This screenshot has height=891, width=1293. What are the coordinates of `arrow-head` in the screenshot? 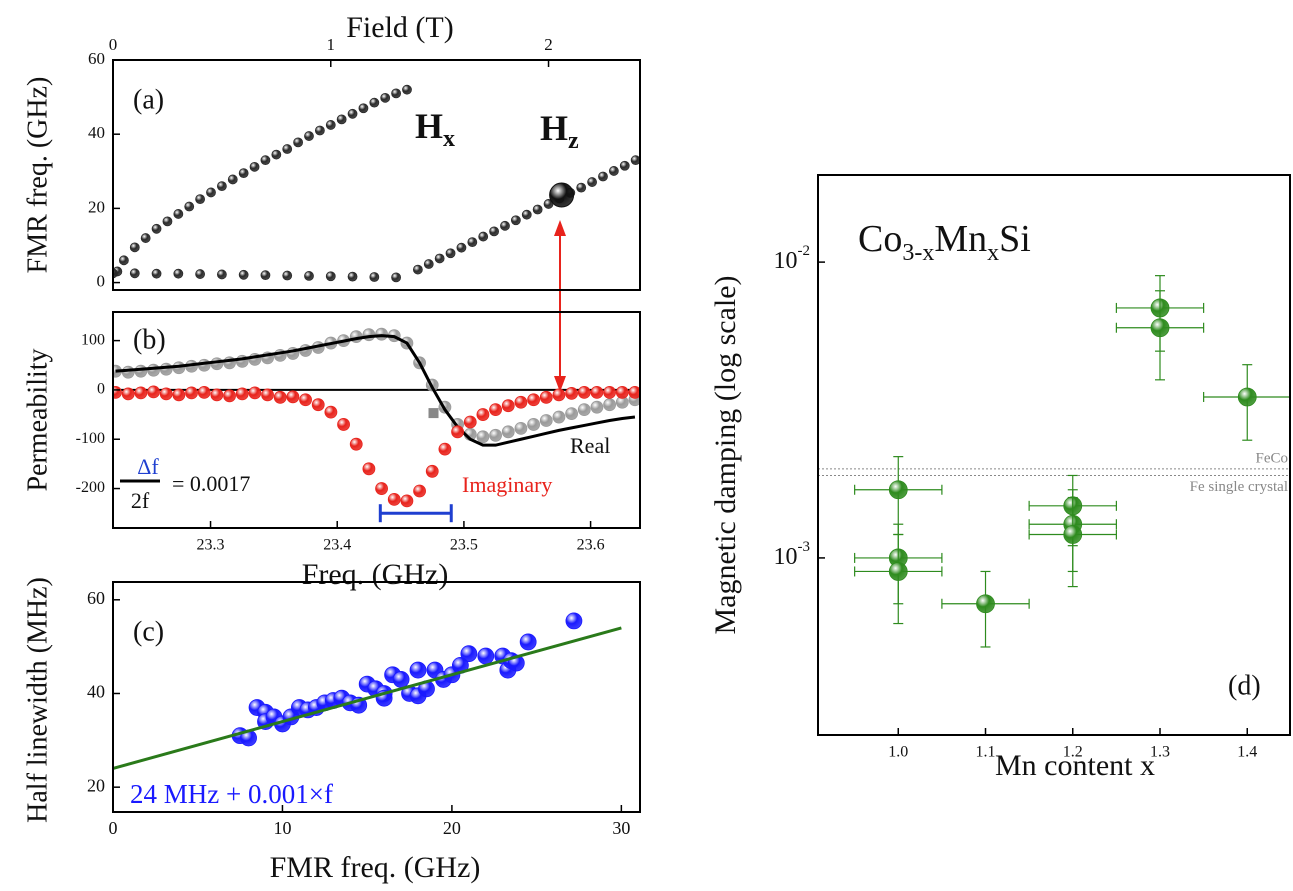 It's located at (560, 228).